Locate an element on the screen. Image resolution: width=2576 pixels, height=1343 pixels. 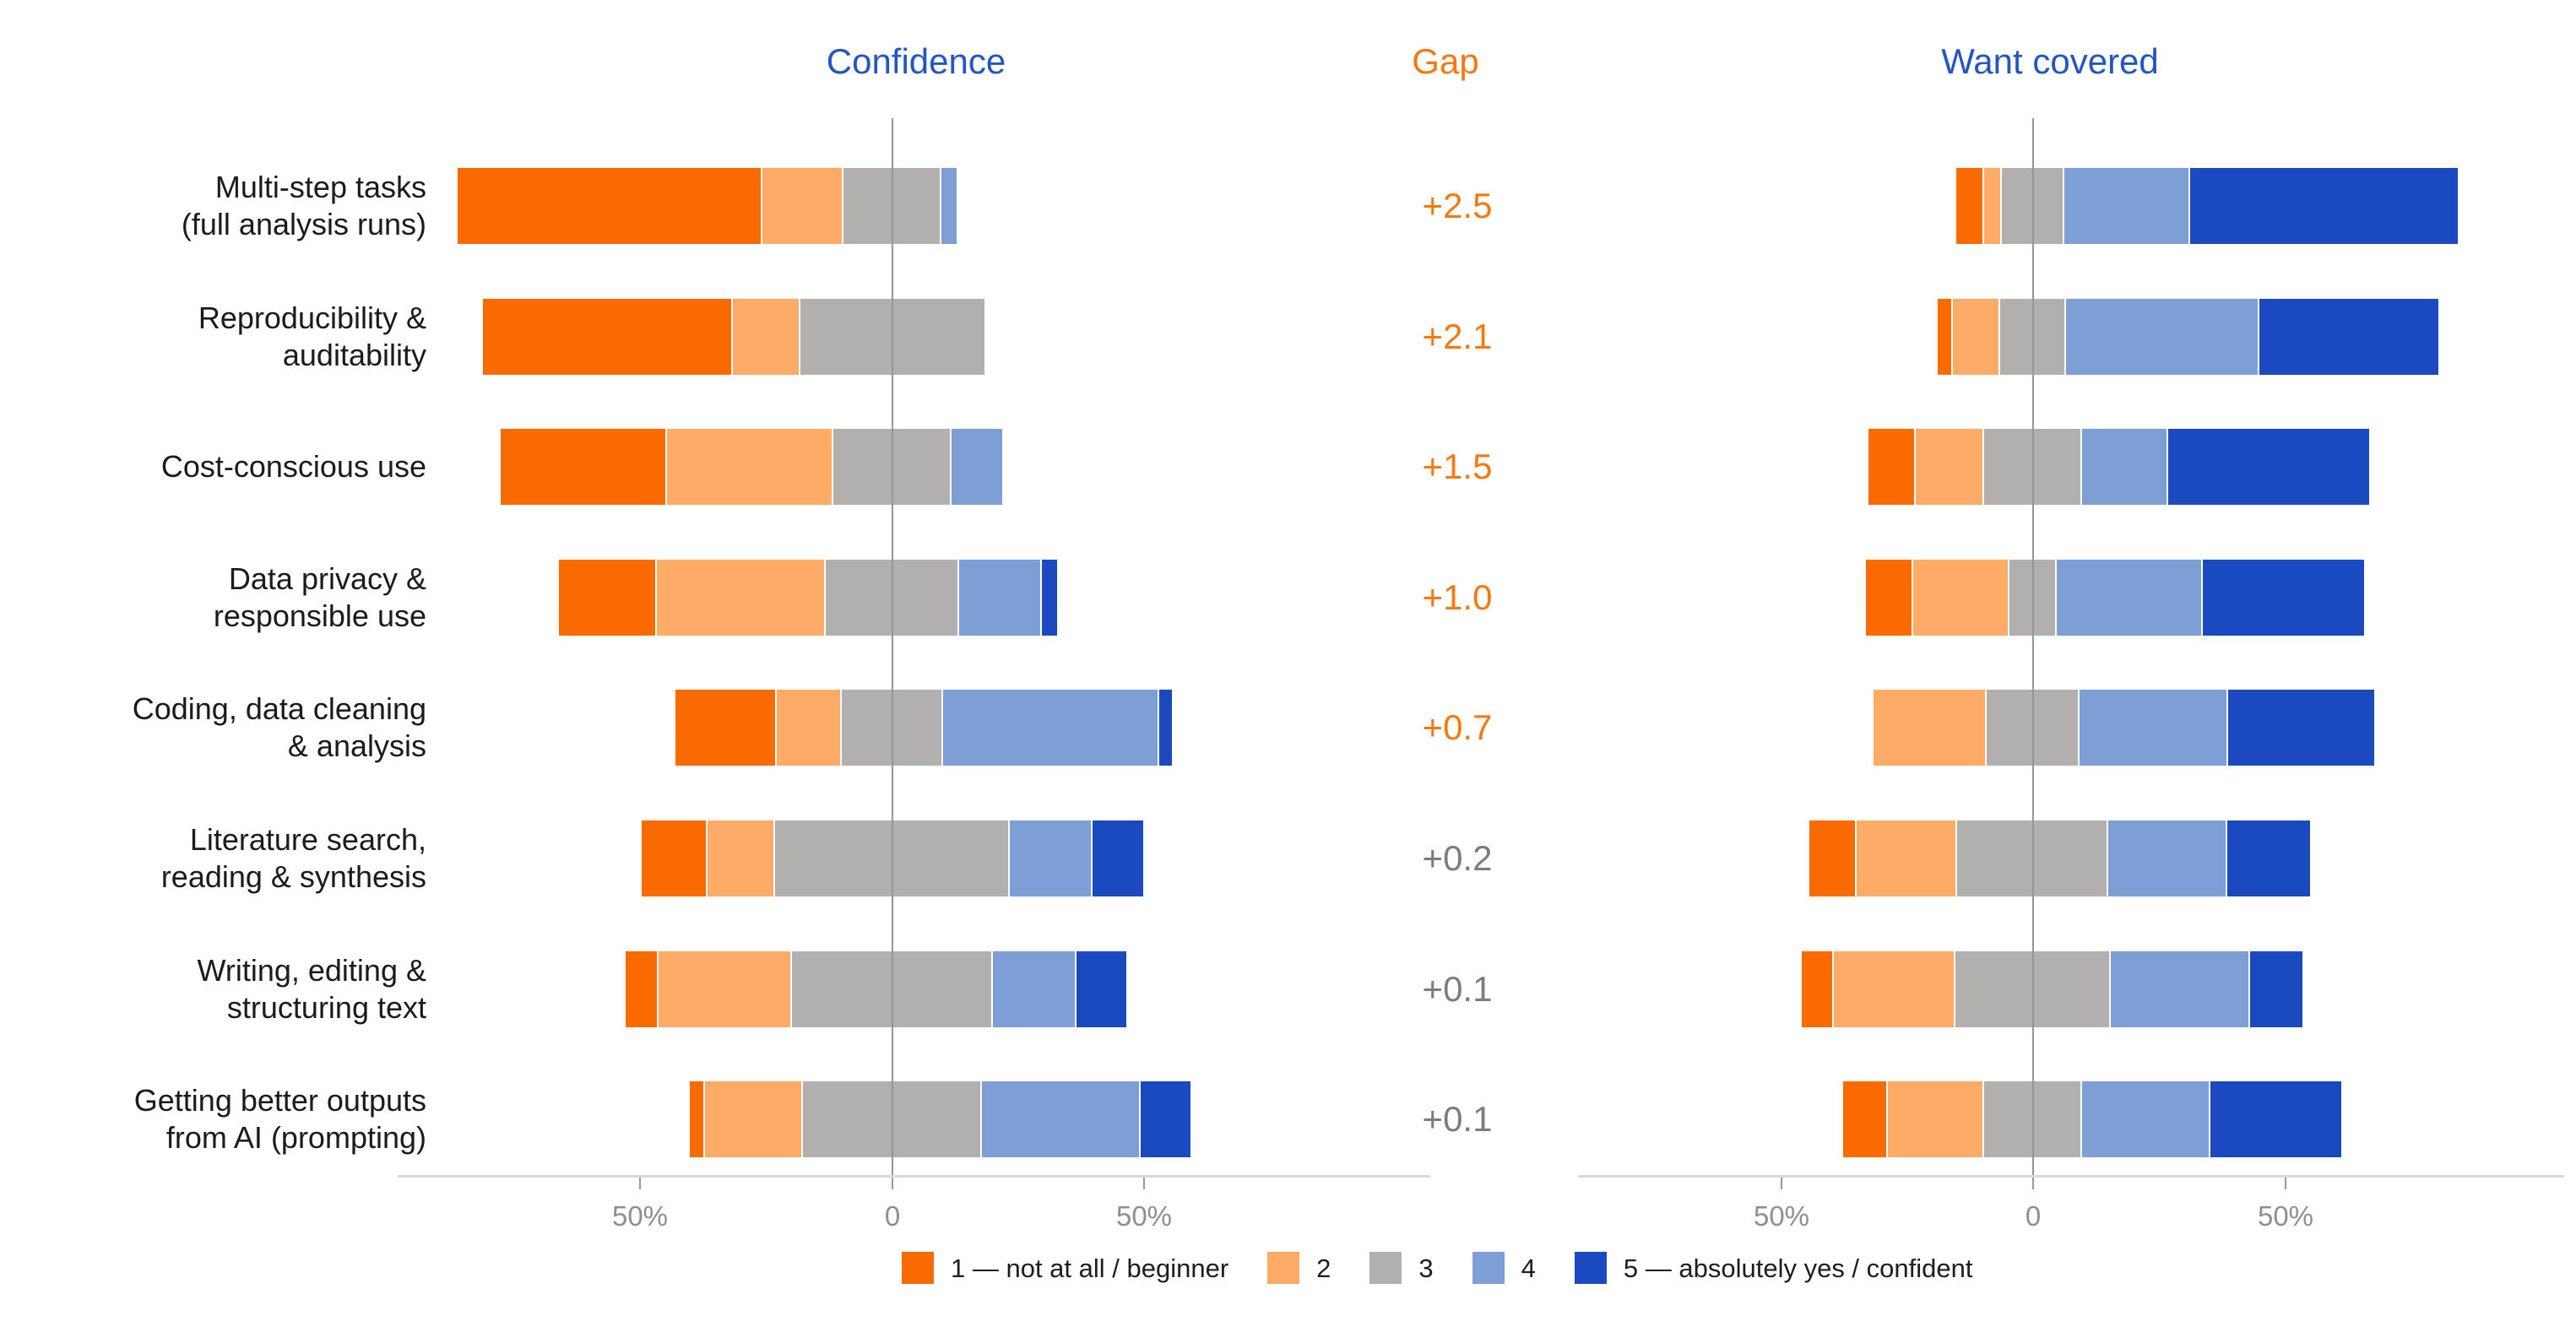
legend-item: 1 — not at all / beginner is located at coordinates (1065, 1268).